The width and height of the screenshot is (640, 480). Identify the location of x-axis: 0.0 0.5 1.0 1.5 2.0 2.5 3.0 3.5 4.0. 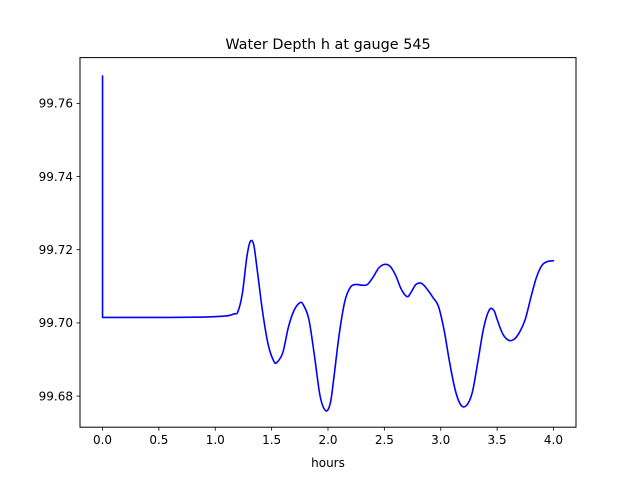
(328, 437).